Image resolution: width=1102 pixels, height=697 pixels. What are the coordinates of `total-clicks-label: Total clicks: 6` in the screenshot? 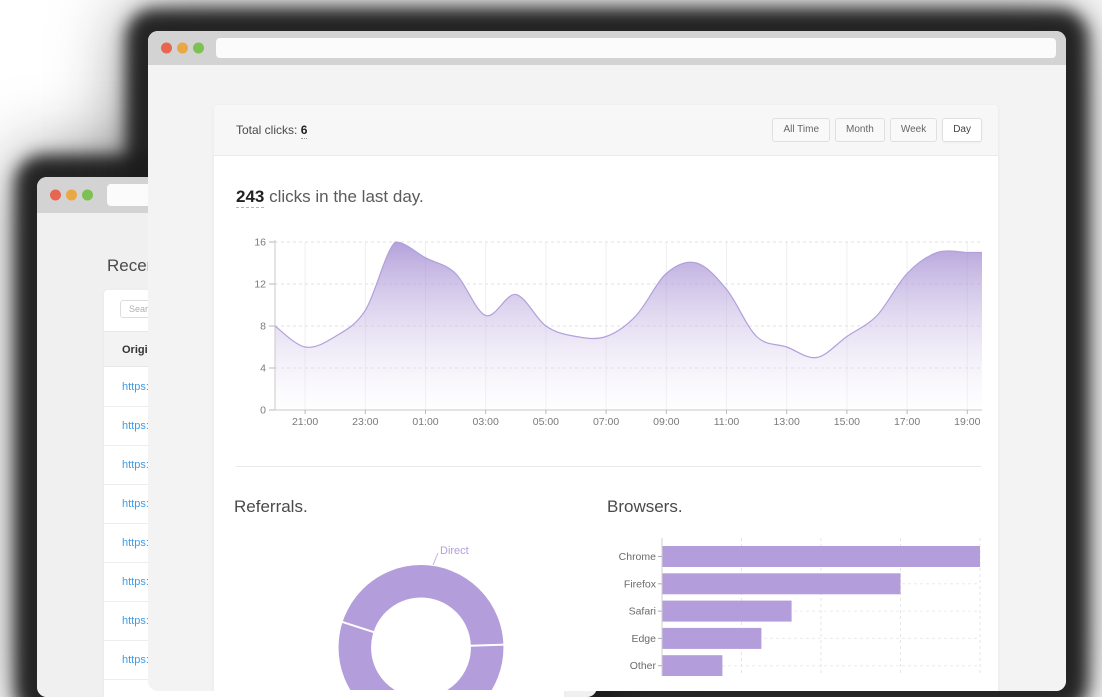 It's located at (272, 131).